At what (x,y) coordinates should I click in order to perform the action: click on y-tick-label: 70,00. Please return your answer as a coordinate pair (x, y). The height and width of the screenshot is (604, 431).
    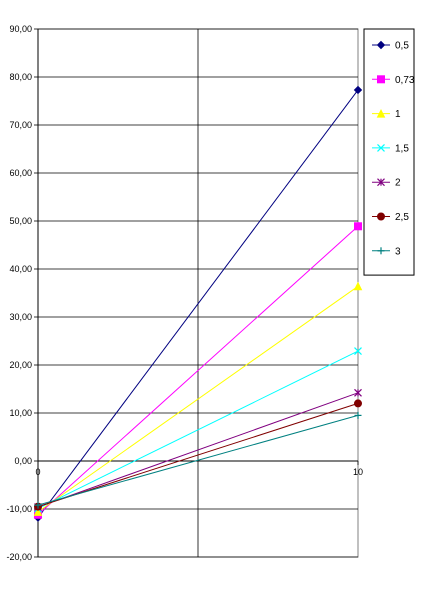
    Looking at the image, I should click on (20, 125).